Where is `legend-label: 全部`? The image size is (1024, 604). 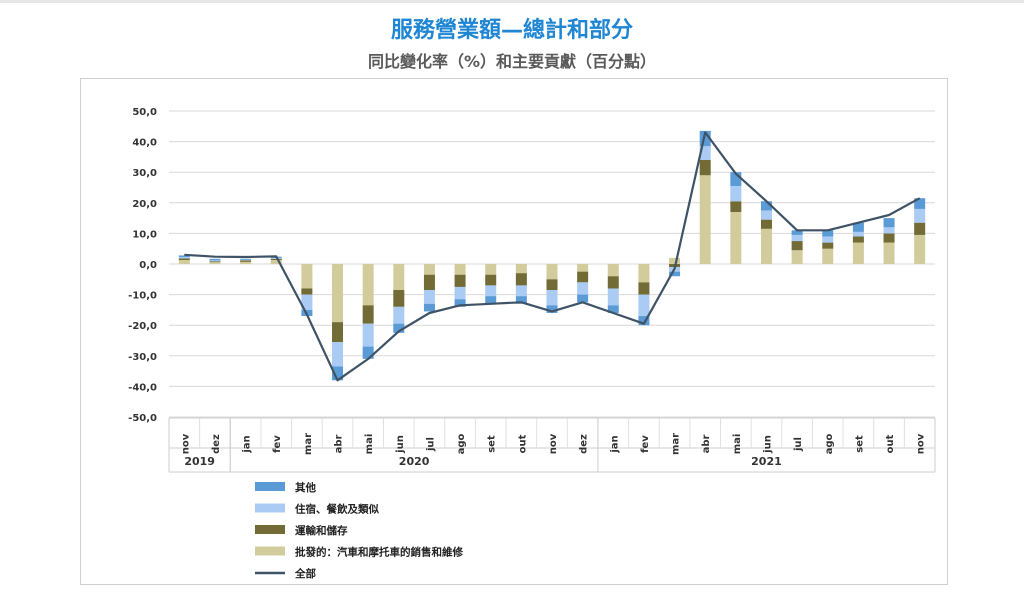
legend-label: 全部 is located at coordinates (305, 573).